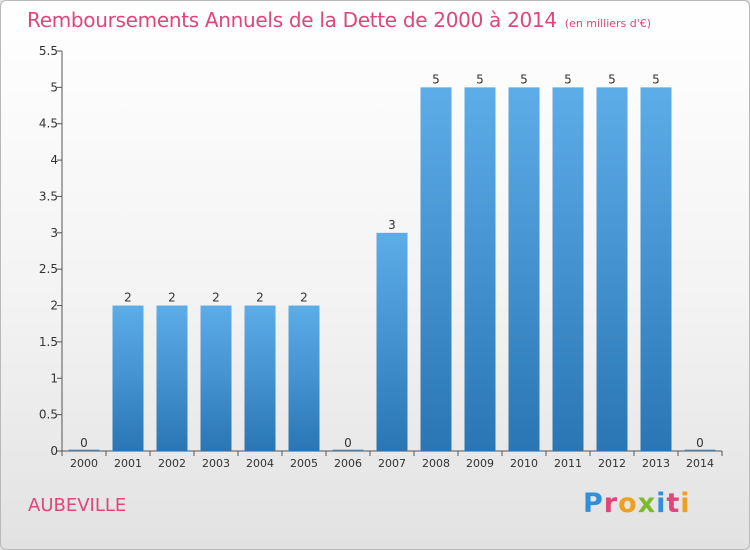 The height and width of the screenshot is (550, 750). I want to click on bar-2002, so click(172, 378).